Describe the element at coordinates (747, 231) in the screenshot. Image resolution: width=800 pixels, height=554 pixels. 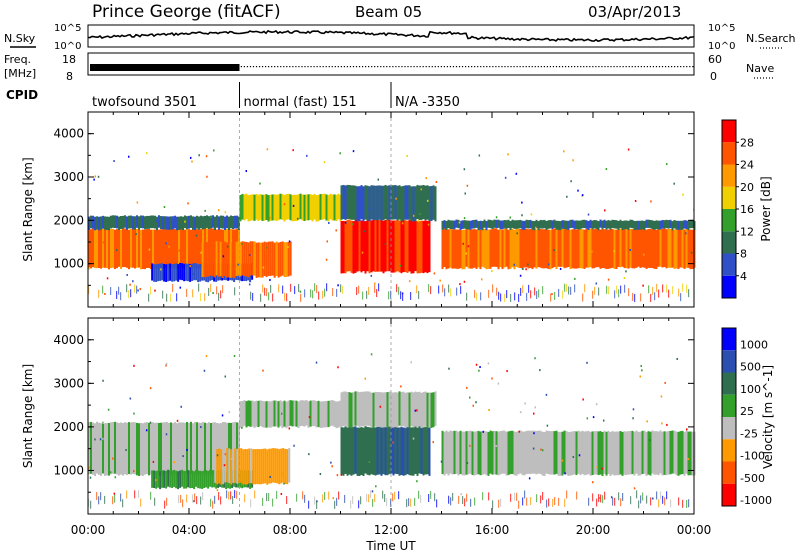
I see `power-colorbar-label: 12` at that location.